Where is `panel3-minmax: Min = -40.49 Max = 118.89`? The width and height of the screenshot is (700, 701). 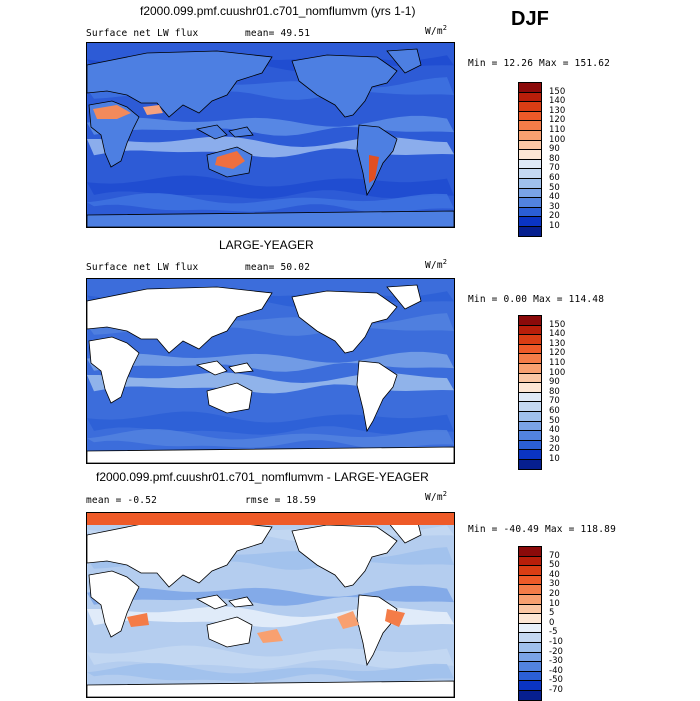
panel3-minmax: Min = -40.49 Max = 118.89 is located at coordinates (542, 529).